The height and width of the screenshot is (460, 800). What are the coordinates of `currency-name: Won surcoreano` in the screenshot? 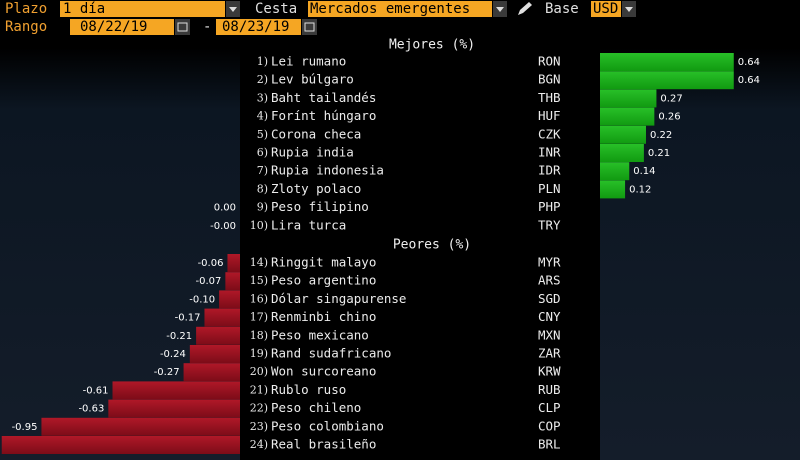 It's located at (323, 371).